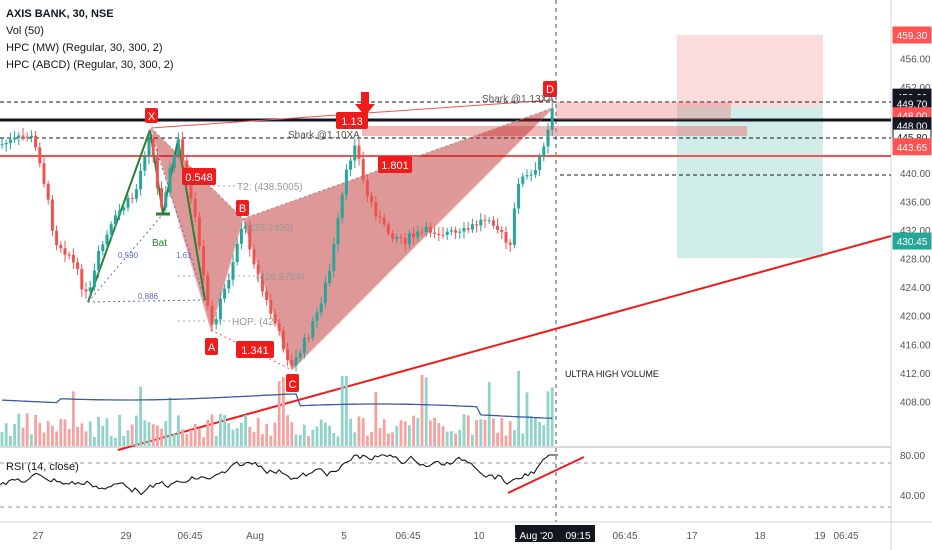  I want to click on ultra-high-volume-note: ULTRA HIGH VOLUME, so click(612, 374).